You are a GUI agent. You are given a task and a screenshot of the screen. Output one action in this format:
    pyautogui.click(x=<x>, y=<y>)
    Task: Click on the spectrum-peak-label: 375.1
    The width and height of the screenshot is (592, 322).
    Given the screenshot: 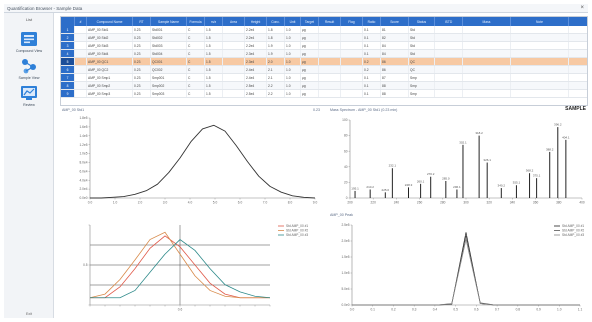 What is the action you would take?
    pyautogui.click(x=537, y=176)
    